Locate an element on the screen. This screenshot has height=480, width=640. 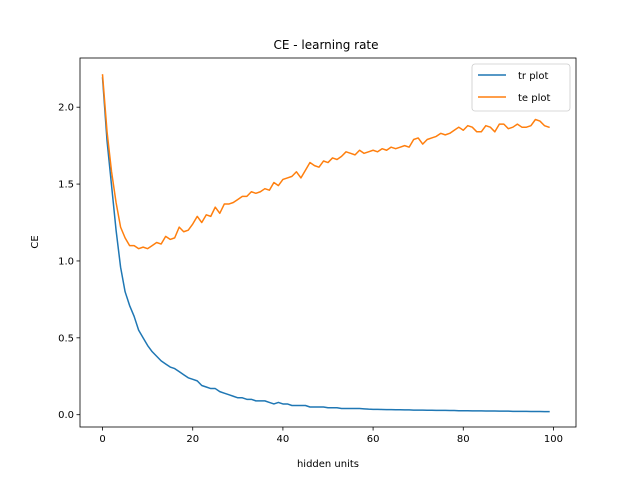
x-tick-label: 20 is located at coordinates (192, 439).